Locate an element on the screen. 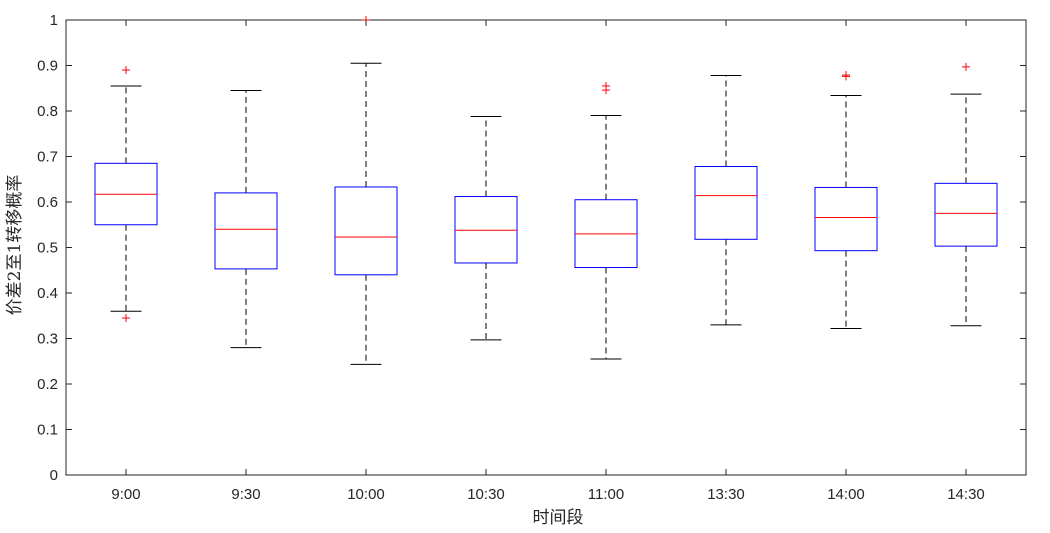  x-tick-label: 10:30 is located at coordinates (486, 494).